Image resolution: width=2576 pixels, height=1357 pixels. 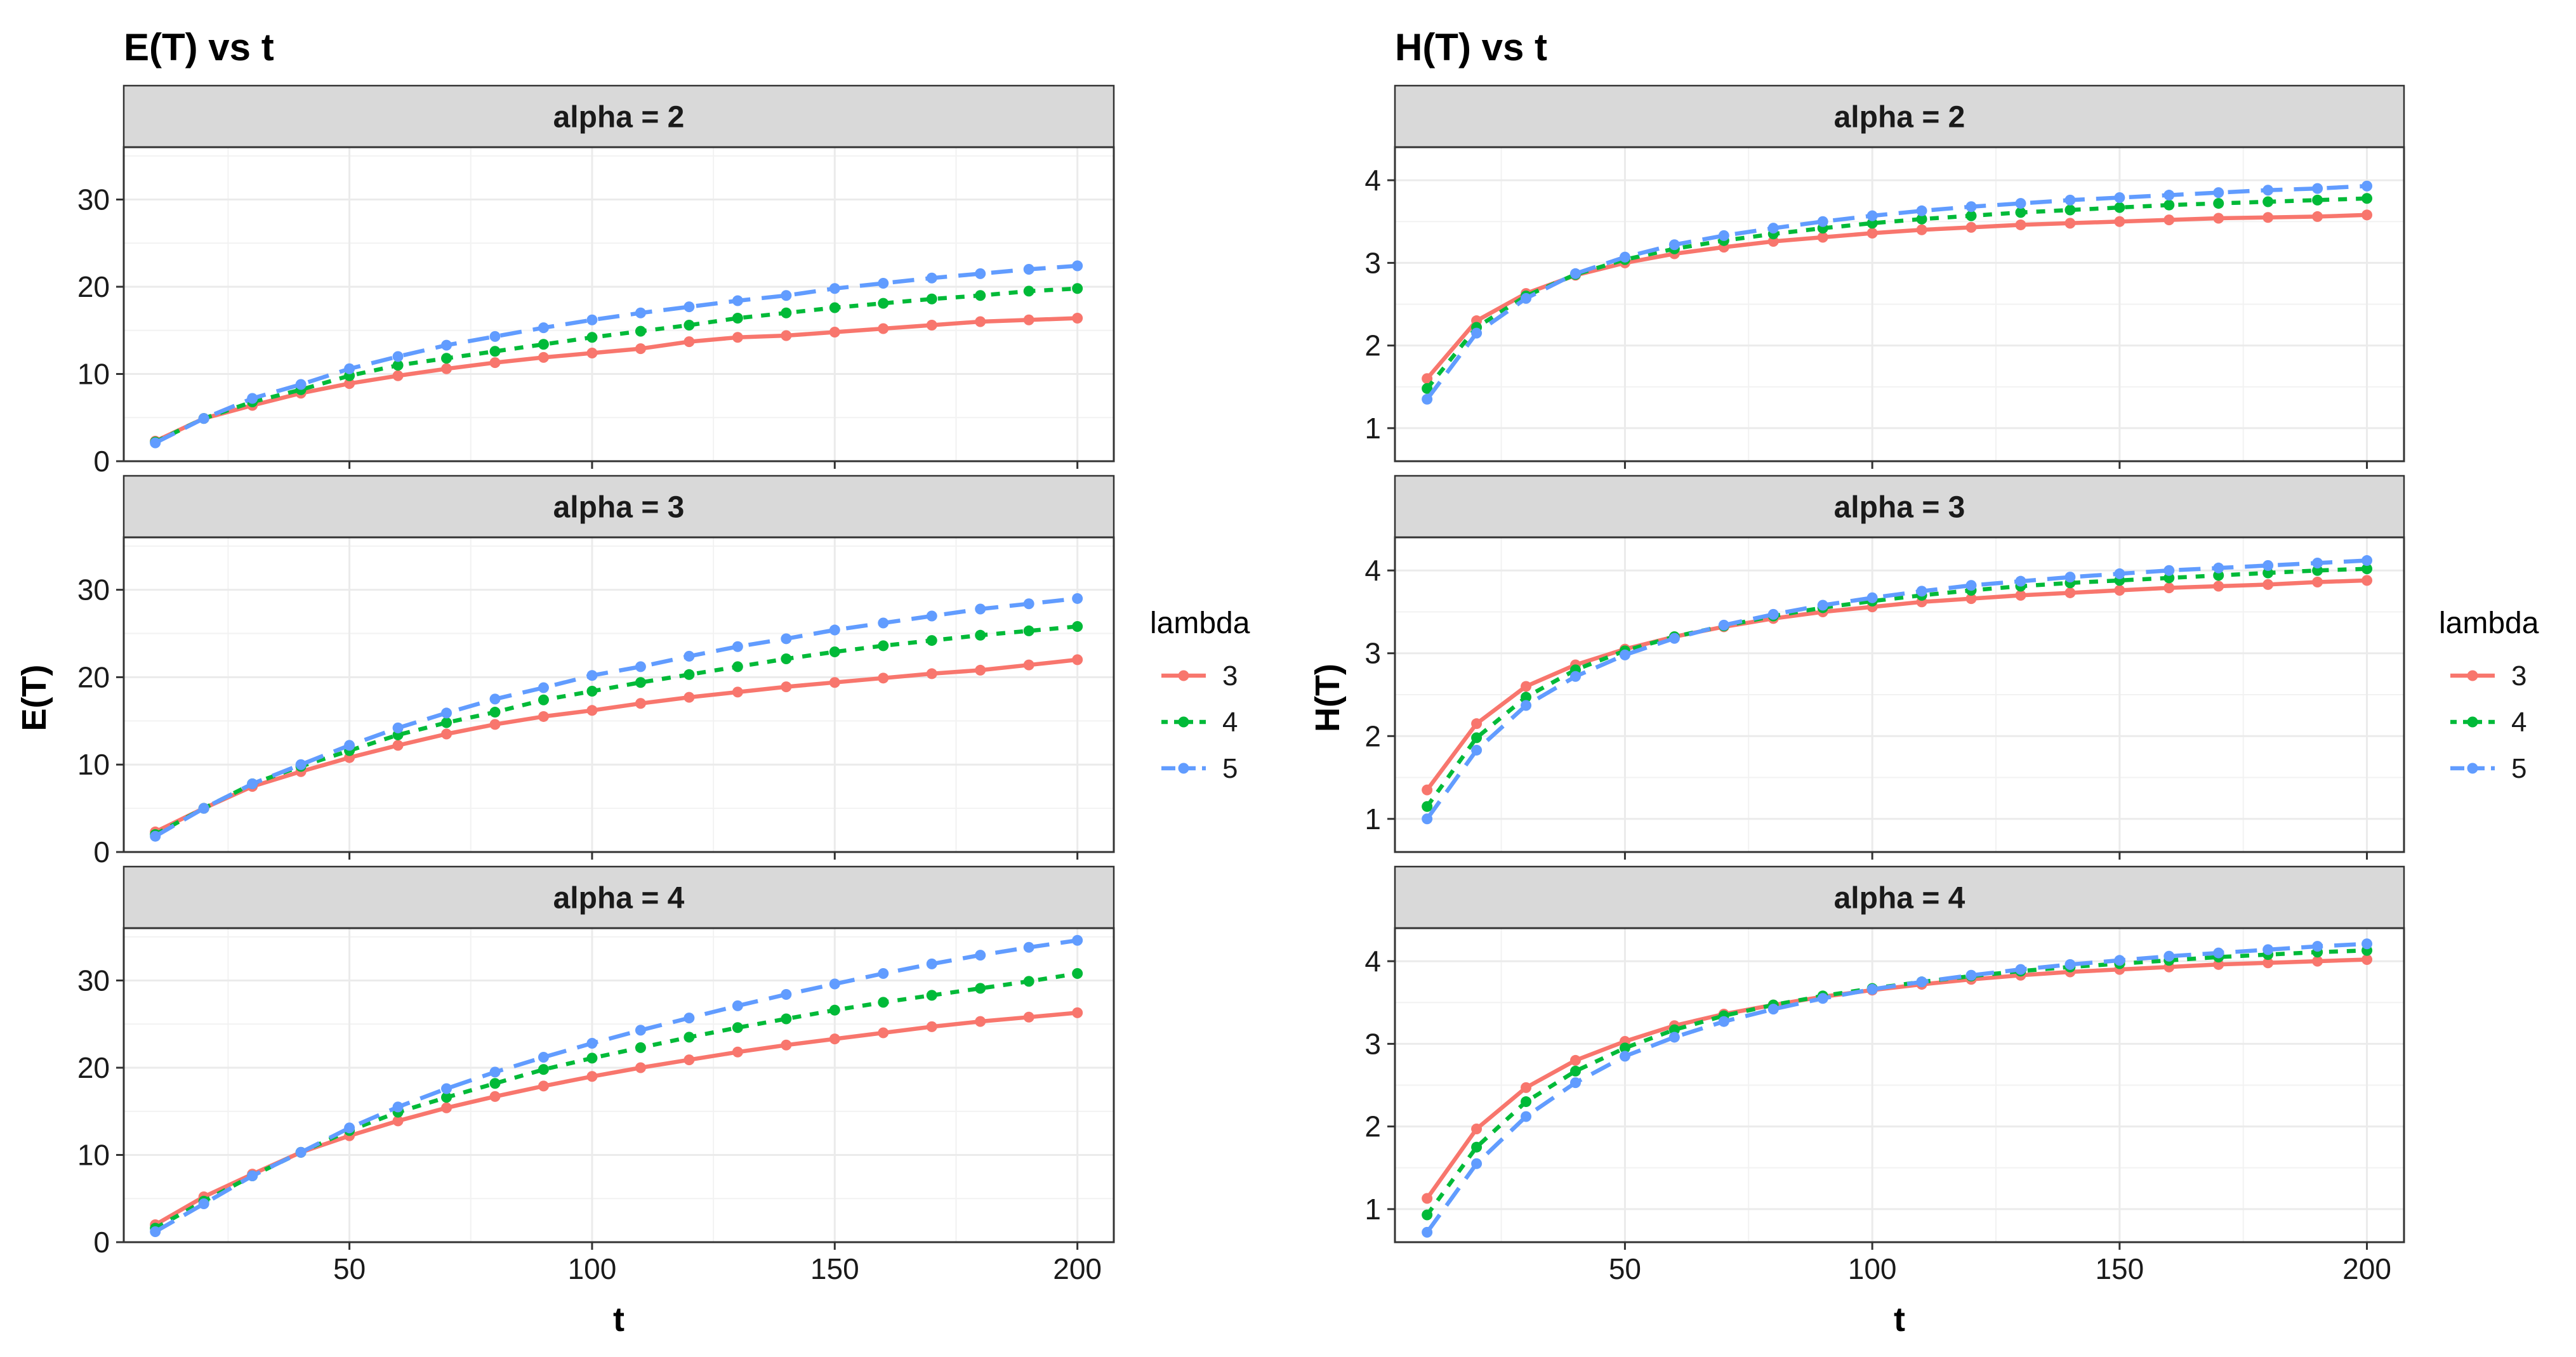 I want to click on x-tick-label: 150, so click(x=834, y=1268).